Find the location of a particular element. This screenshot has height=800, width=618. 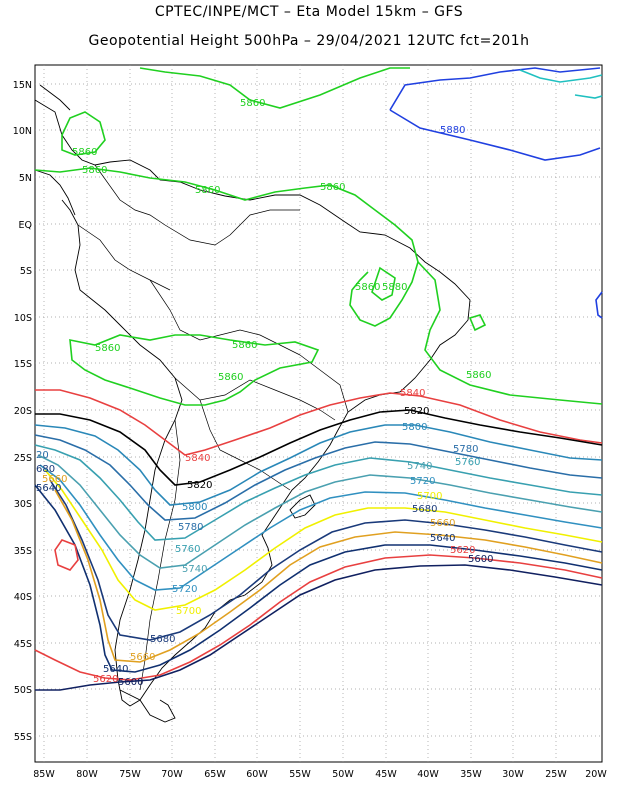

lon-label: 80W is located at coordinates (87, 774).